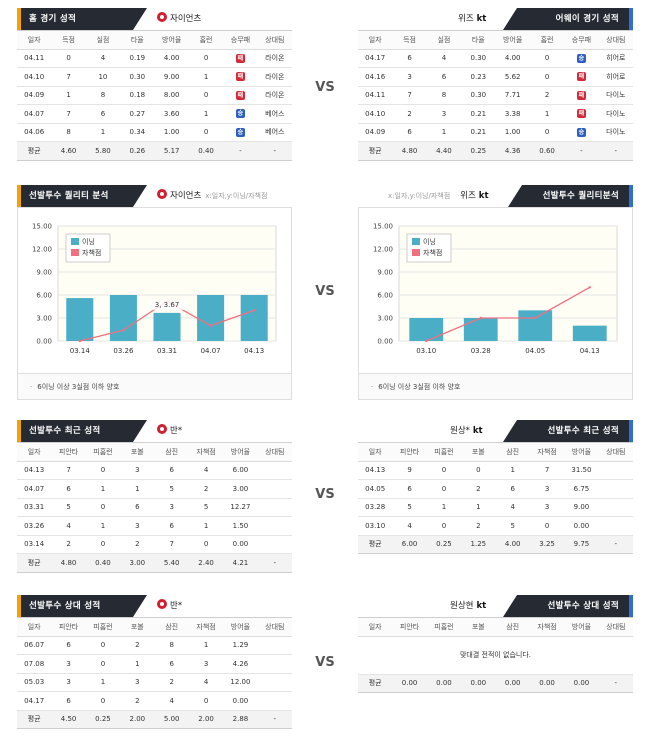 This screenshot has height=745, width=650. What do you see at coordinates (154, 664) in the screenshot?
I see `table-row: 07.08 3 0 1 6 3 4.26` at bounding box center [154, 664].